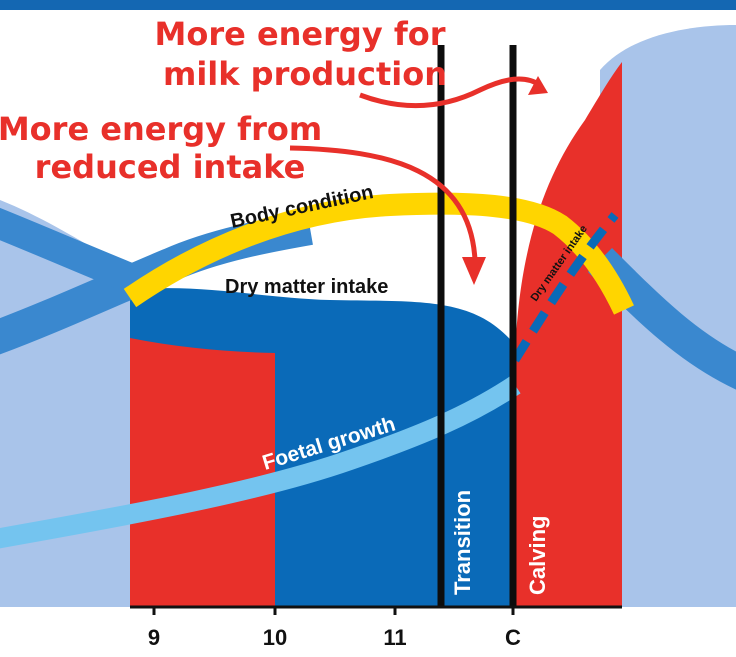 The height and width of the screenshot is (657, 736). I want to click on dry-matter-intake-band-left, so click(70, 250).